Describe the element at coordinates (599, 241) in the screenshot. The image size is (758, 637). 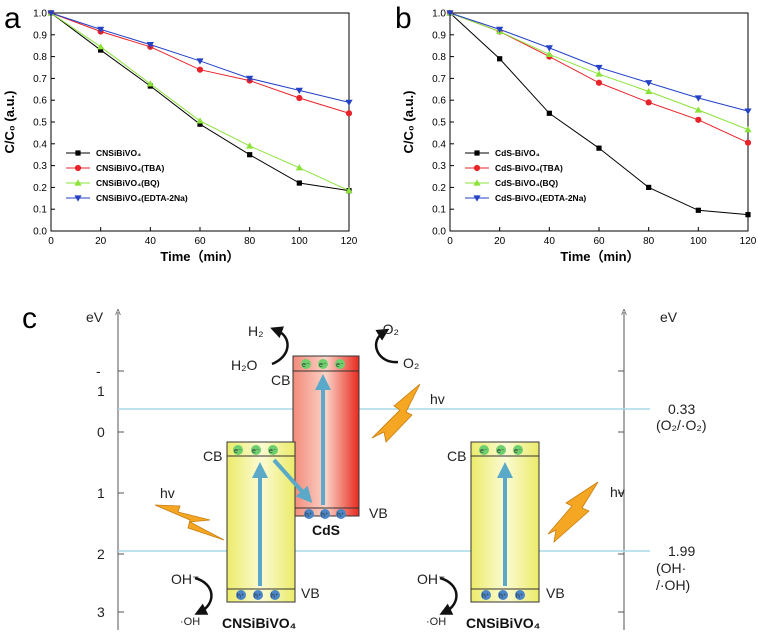
I see `x-tick-label: 60` at that location.